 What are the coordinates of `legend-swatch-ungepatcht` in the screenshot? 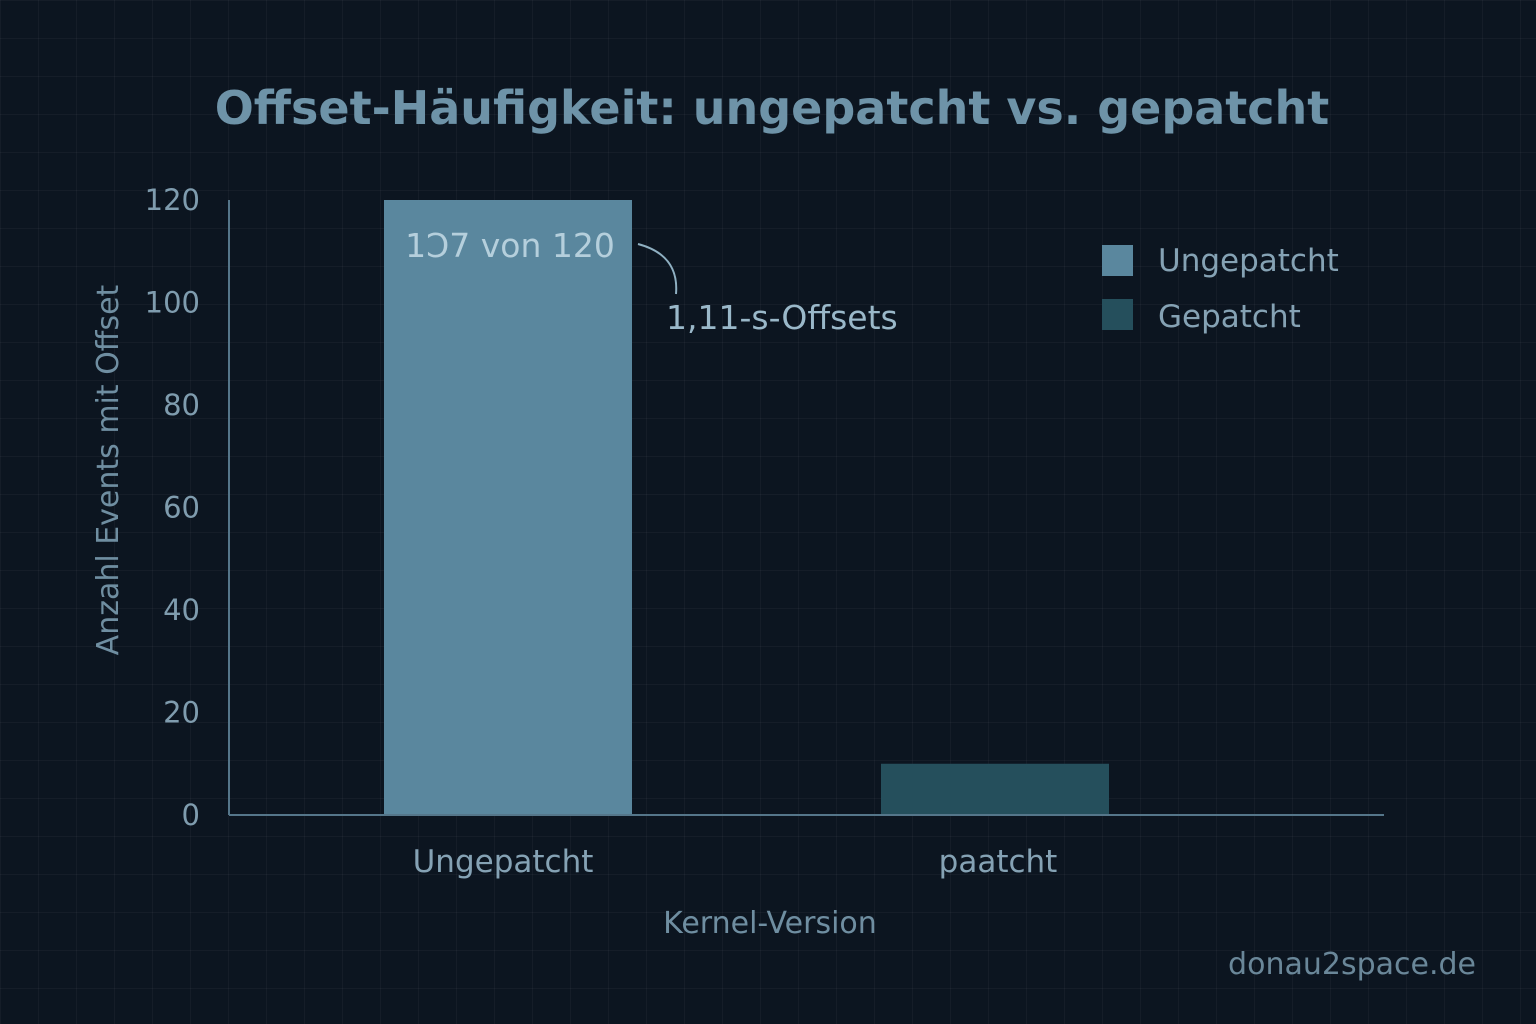 It's located at (1117, 260).